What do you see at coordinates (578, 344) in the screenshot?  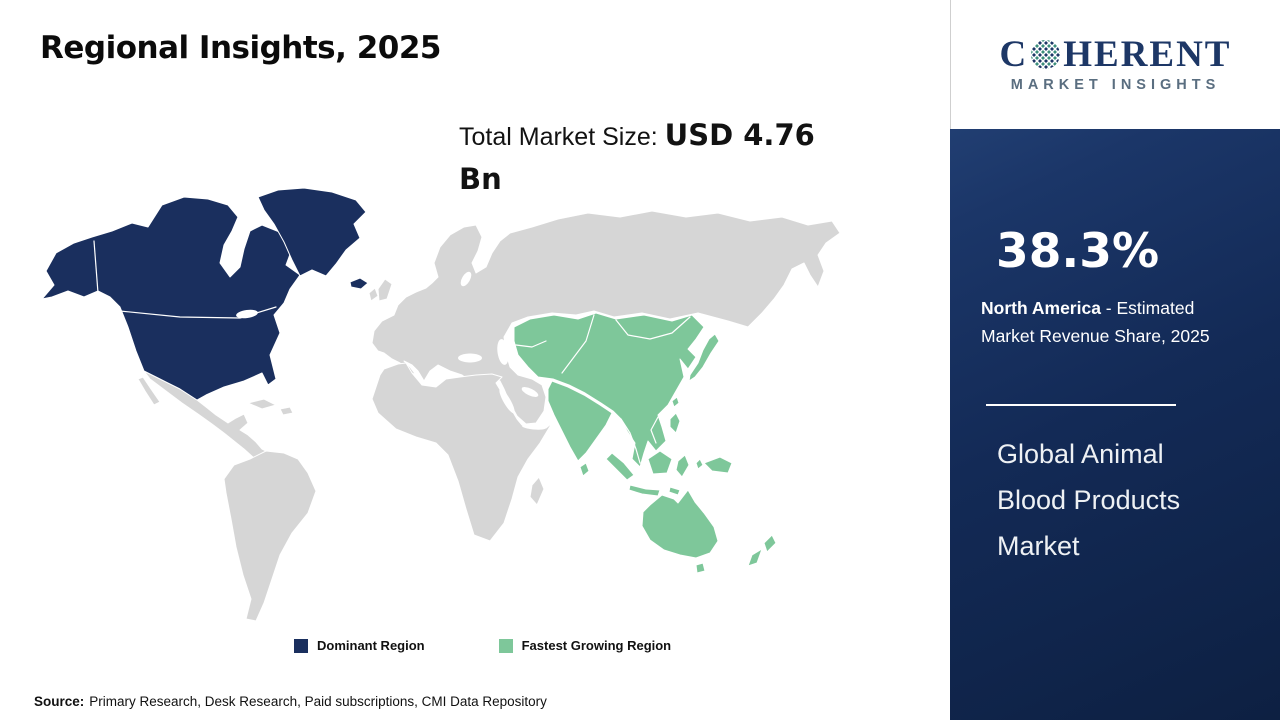 I see `border-kazakhstan-china` at bounding box center [578, 344].